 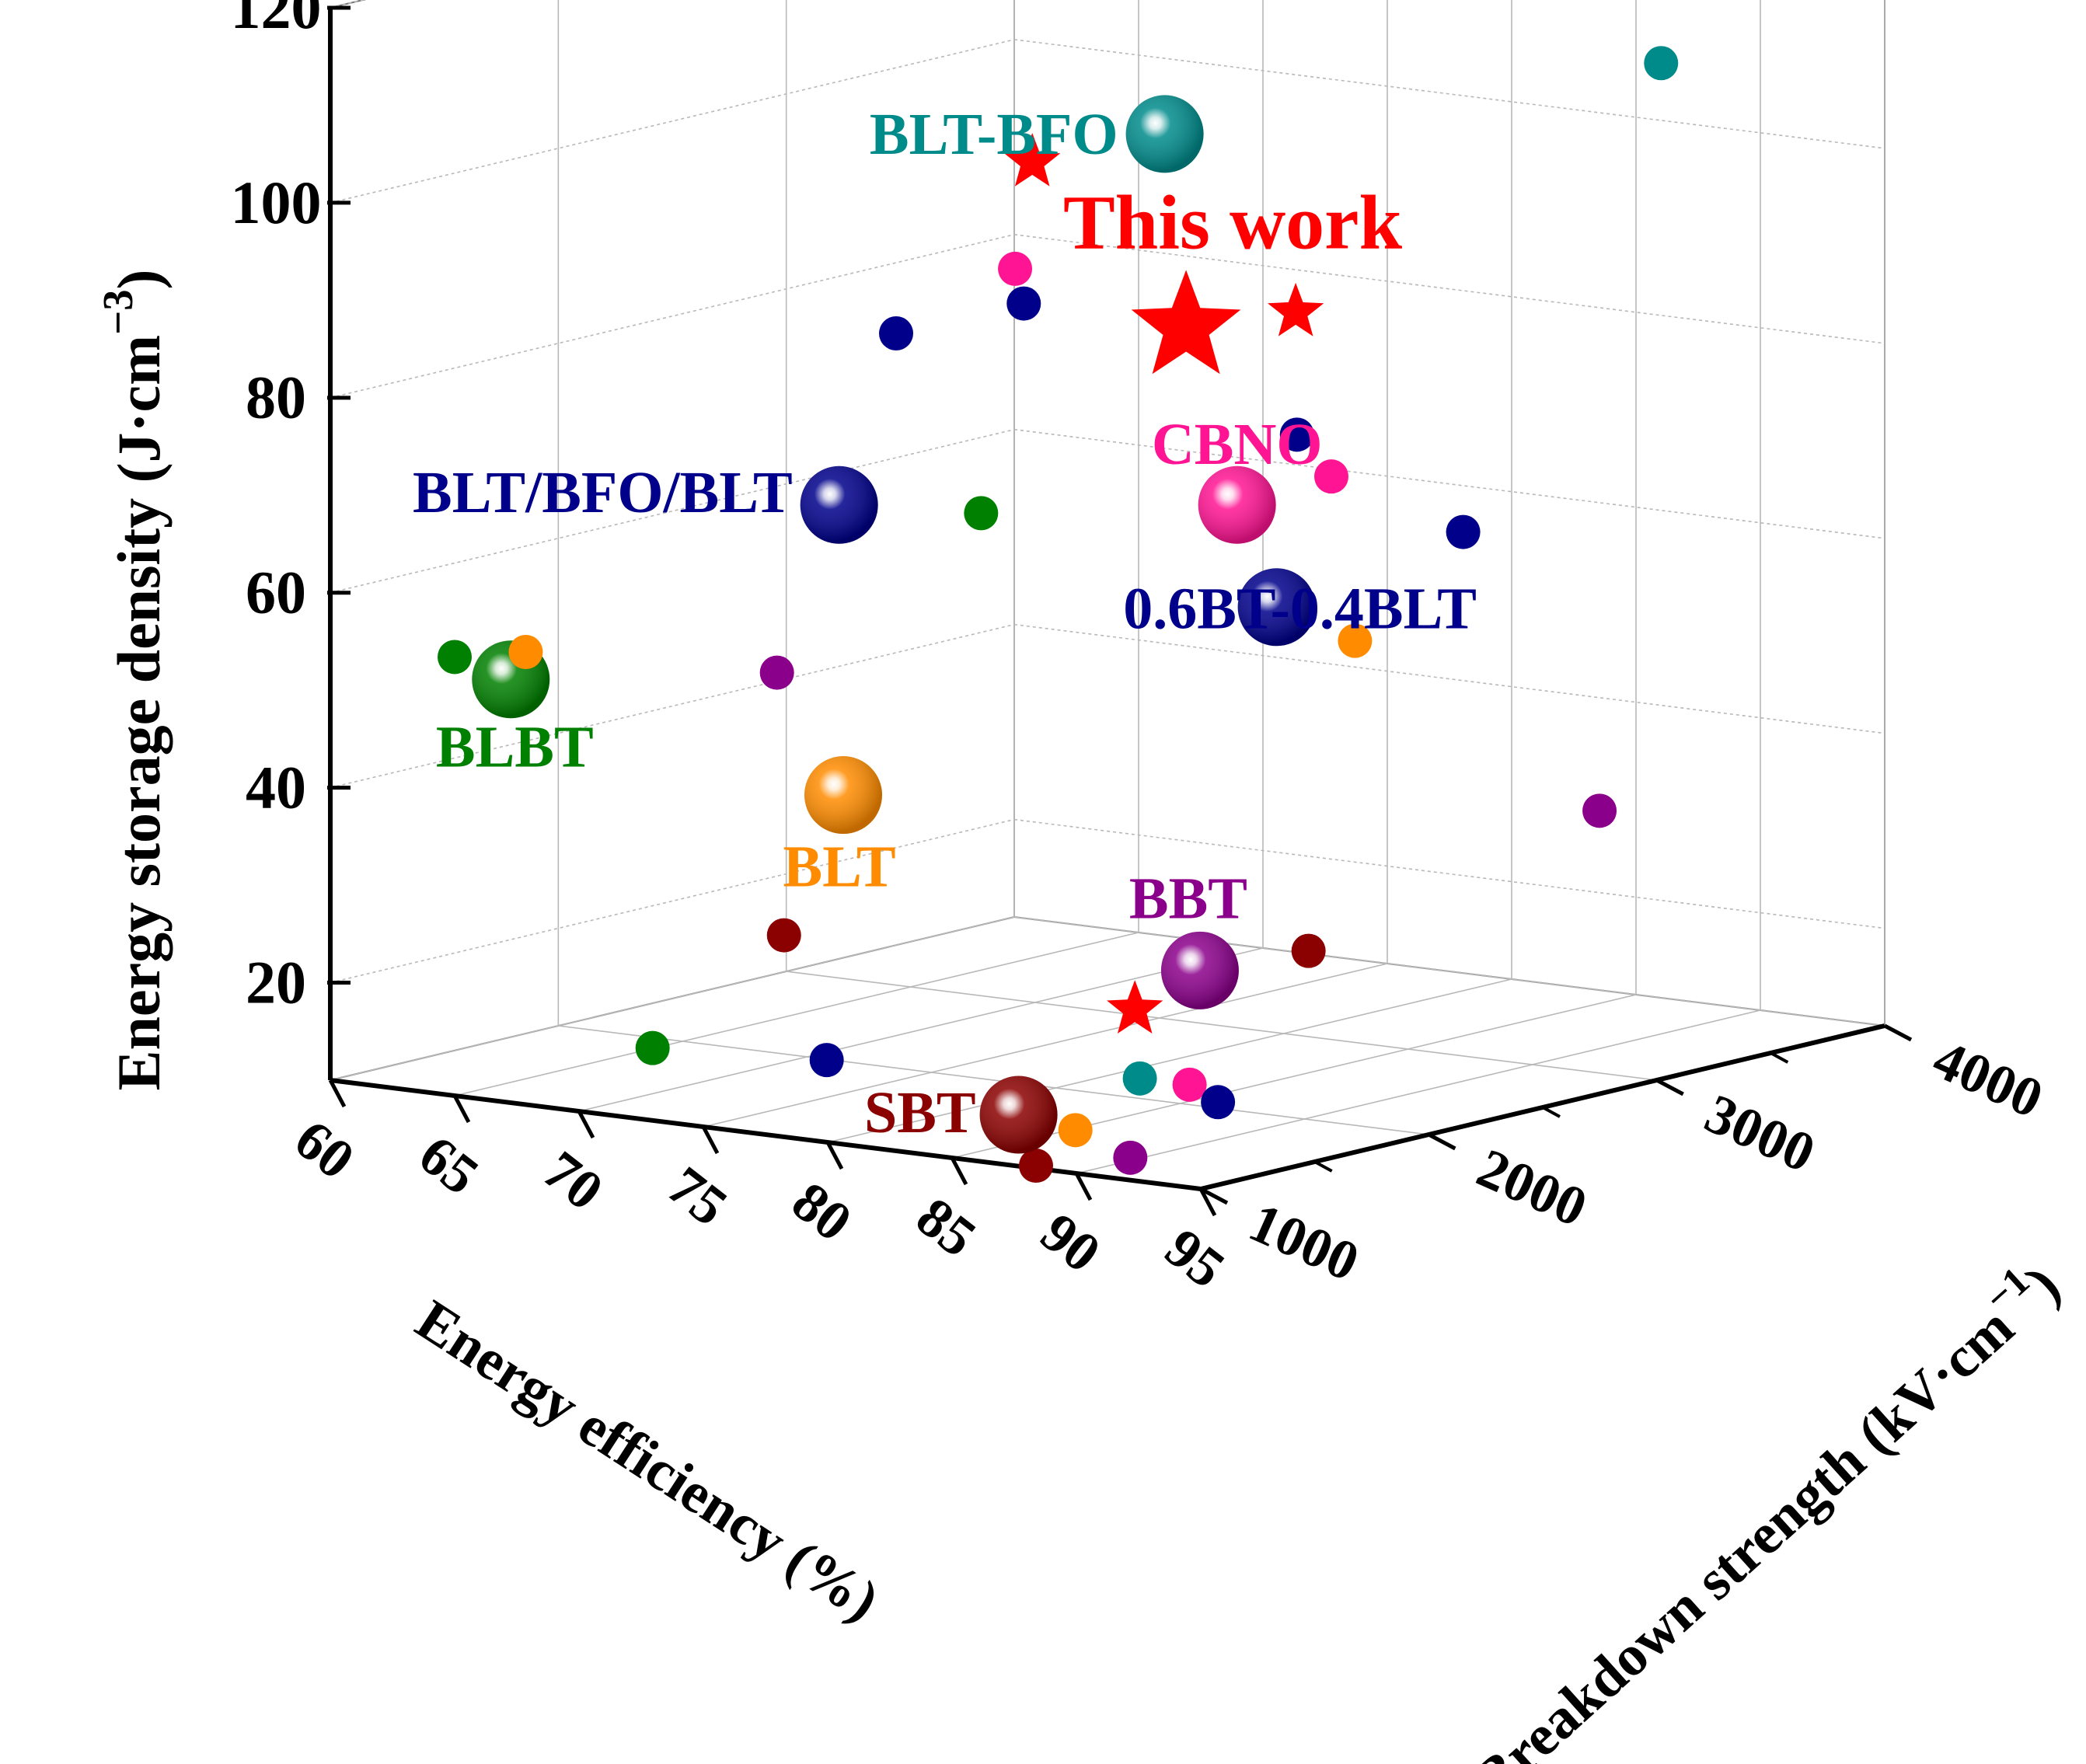 What do you see at coordinates (1071, 1242) in the screenshot?
I see `x-tick-label: 90` at bounding box center [1071, 1242].